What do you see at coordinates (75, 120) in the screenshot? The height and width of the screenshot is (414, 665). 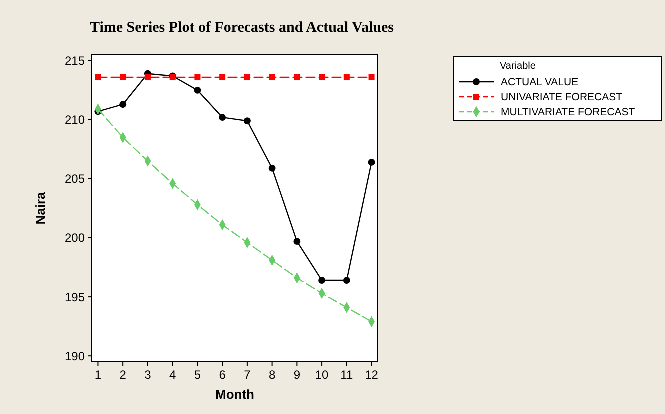 I see `y-tick-label: 210` at bounding box center [75, 120].